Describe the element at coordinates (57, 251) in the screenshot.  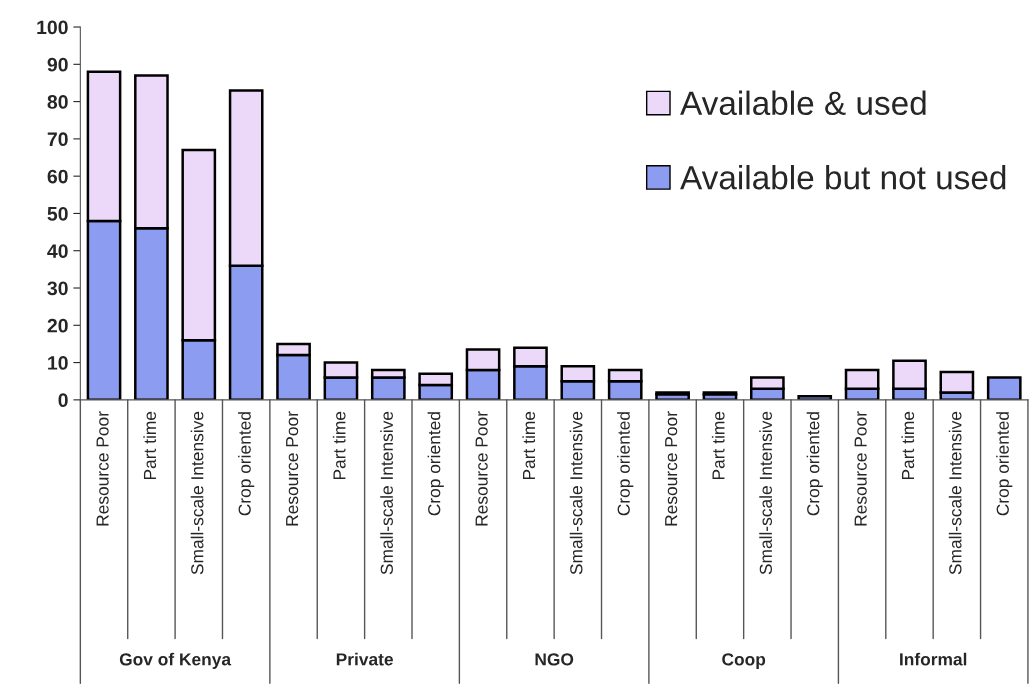
I see `y-tick-label: 40` at that location.